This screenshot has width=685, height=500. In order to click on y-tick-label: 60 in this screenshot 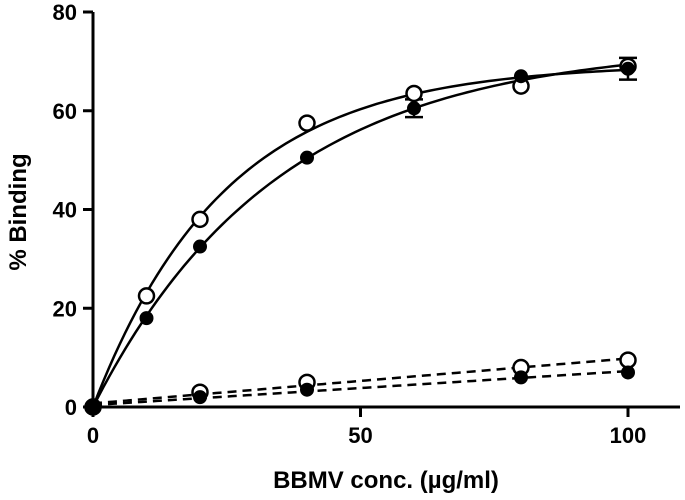, I will do `click(65, 111)`.